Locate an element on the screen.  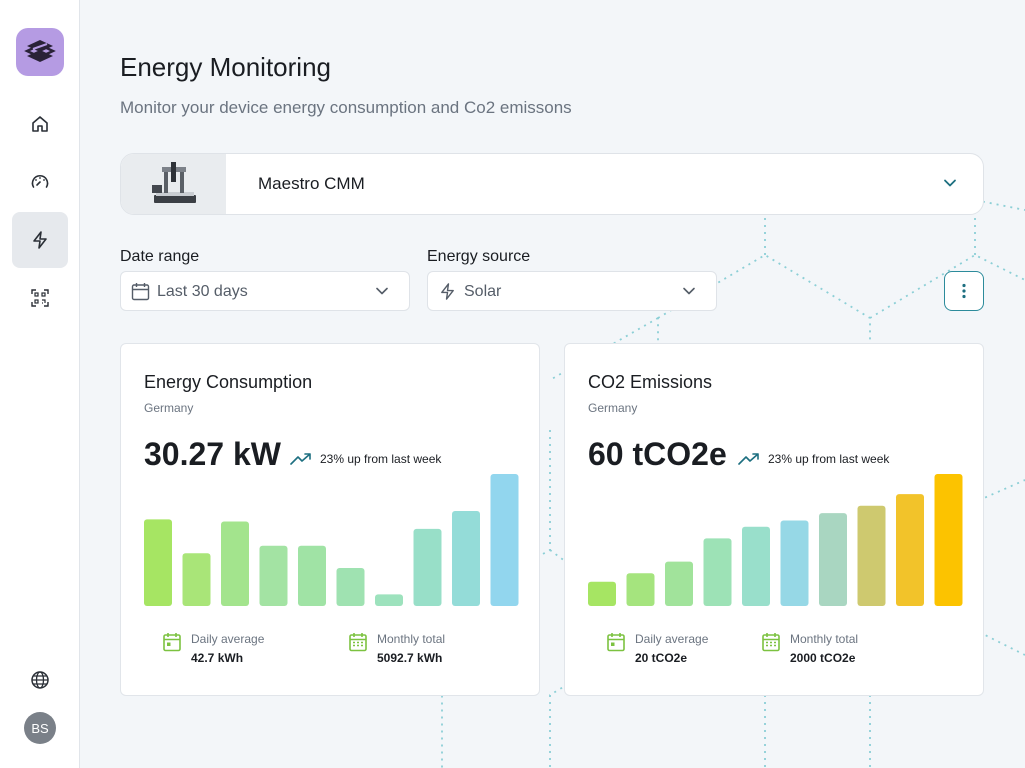
app-logo is located at coordinates (40, 52).